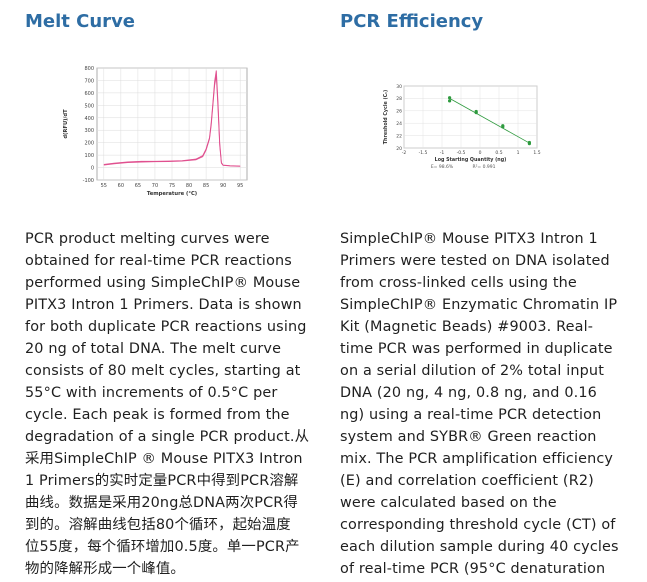 This screenshot has width=647, height=582. What do you see at coordinates (469, 239) in the screenshot?
I see `text-line: SimpleChIP® Mouse PITX3 Intron 1` at bounding box center [469, 239].